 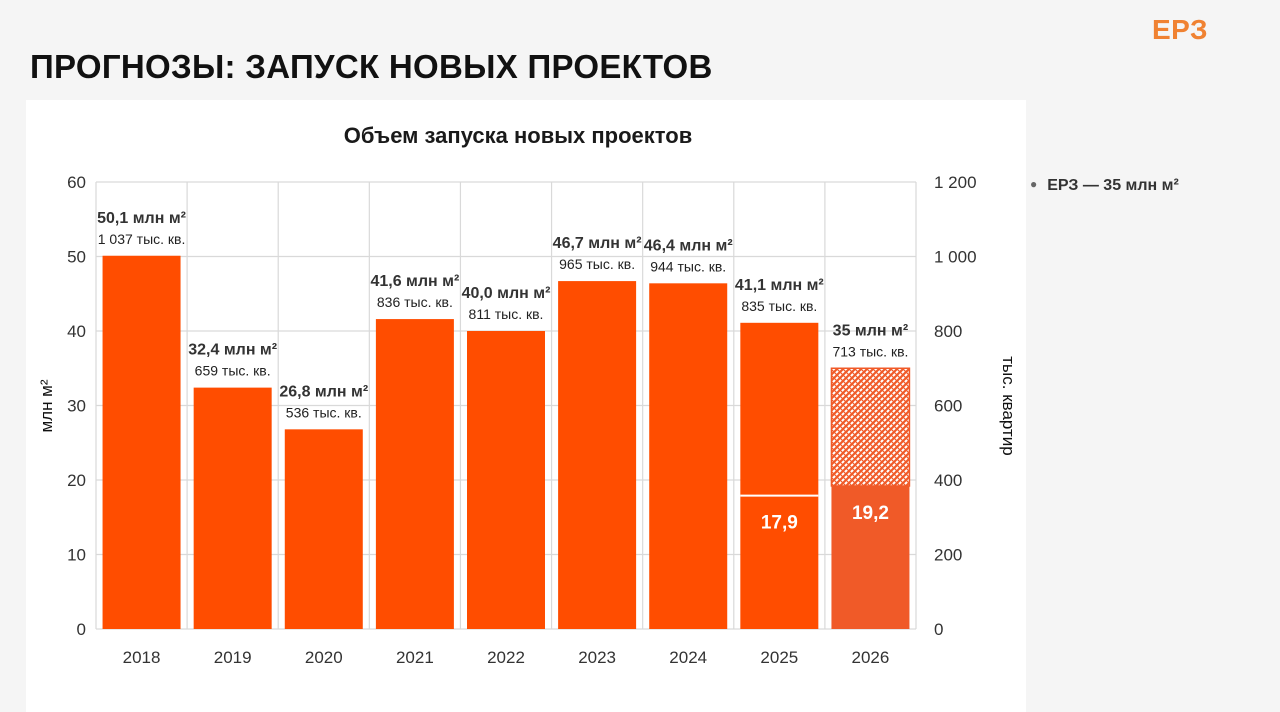 I want to click on y-tick-label: 30, so click(x=76, y=406).